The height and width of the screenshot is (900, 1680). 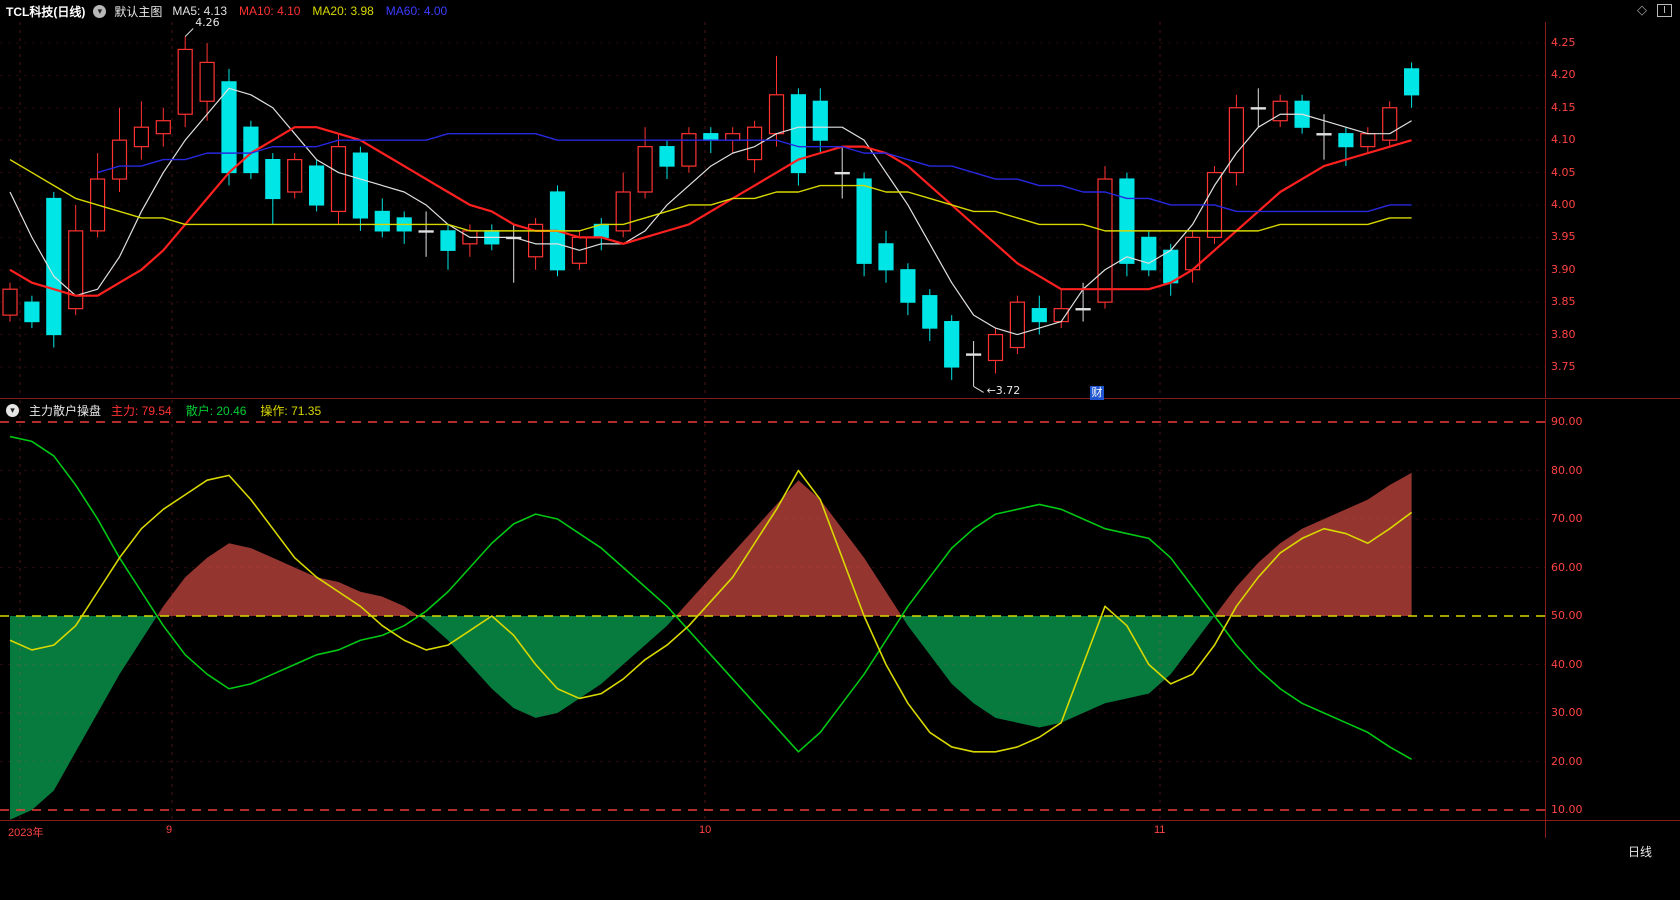 I want to click on diamond-icon: ◇, so click(x=1642, y=9).